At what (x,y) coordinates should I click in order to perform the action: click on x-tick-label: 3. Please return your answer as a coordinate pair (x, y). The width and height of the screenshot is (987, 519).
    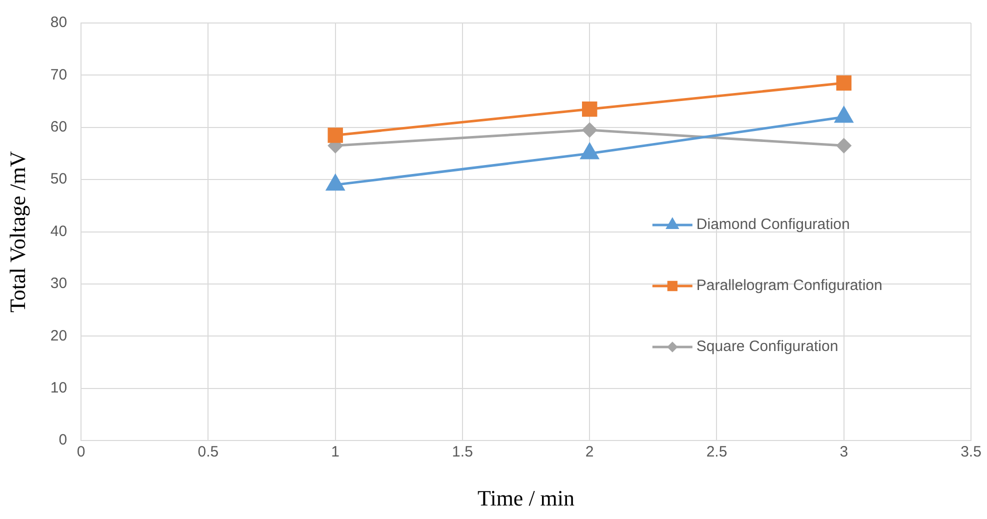
    Looking at the image, I should click on (844, 452).